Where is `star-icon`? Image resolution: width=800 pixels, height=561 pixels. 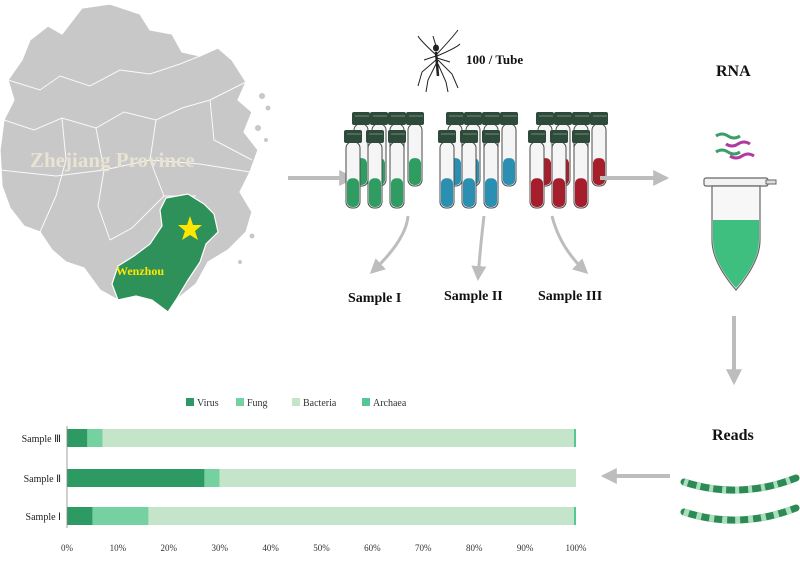
star-icon is located at coordinates (190, 228).